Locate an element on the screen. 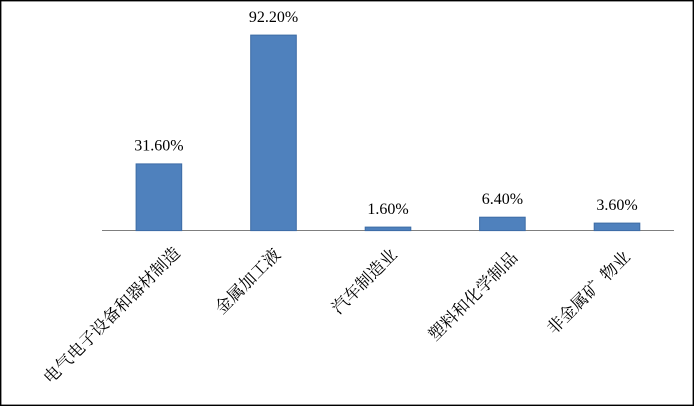 The width and height of the screenshot is (694, 406). svg-text: 3.60% is located at coordinates (616, 205).